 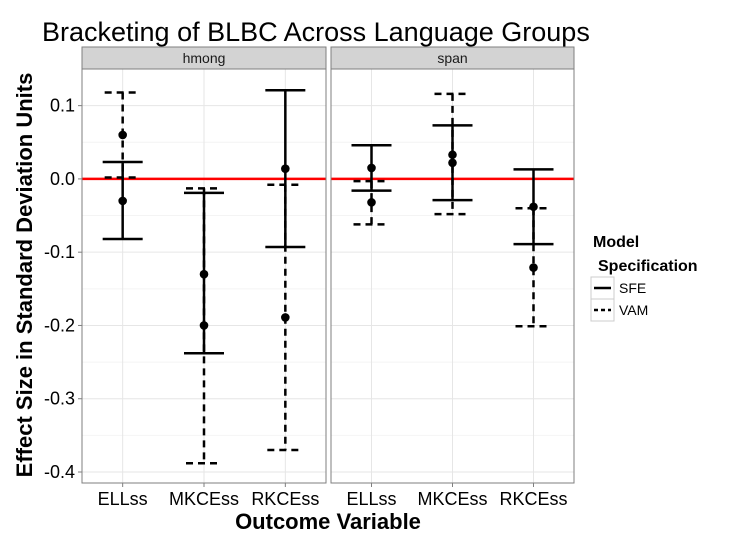 What do you see at coordinates (632, 288) in the screenshot?
I see `legend-label-sfe: SFE` at bounding box center [632, 288].